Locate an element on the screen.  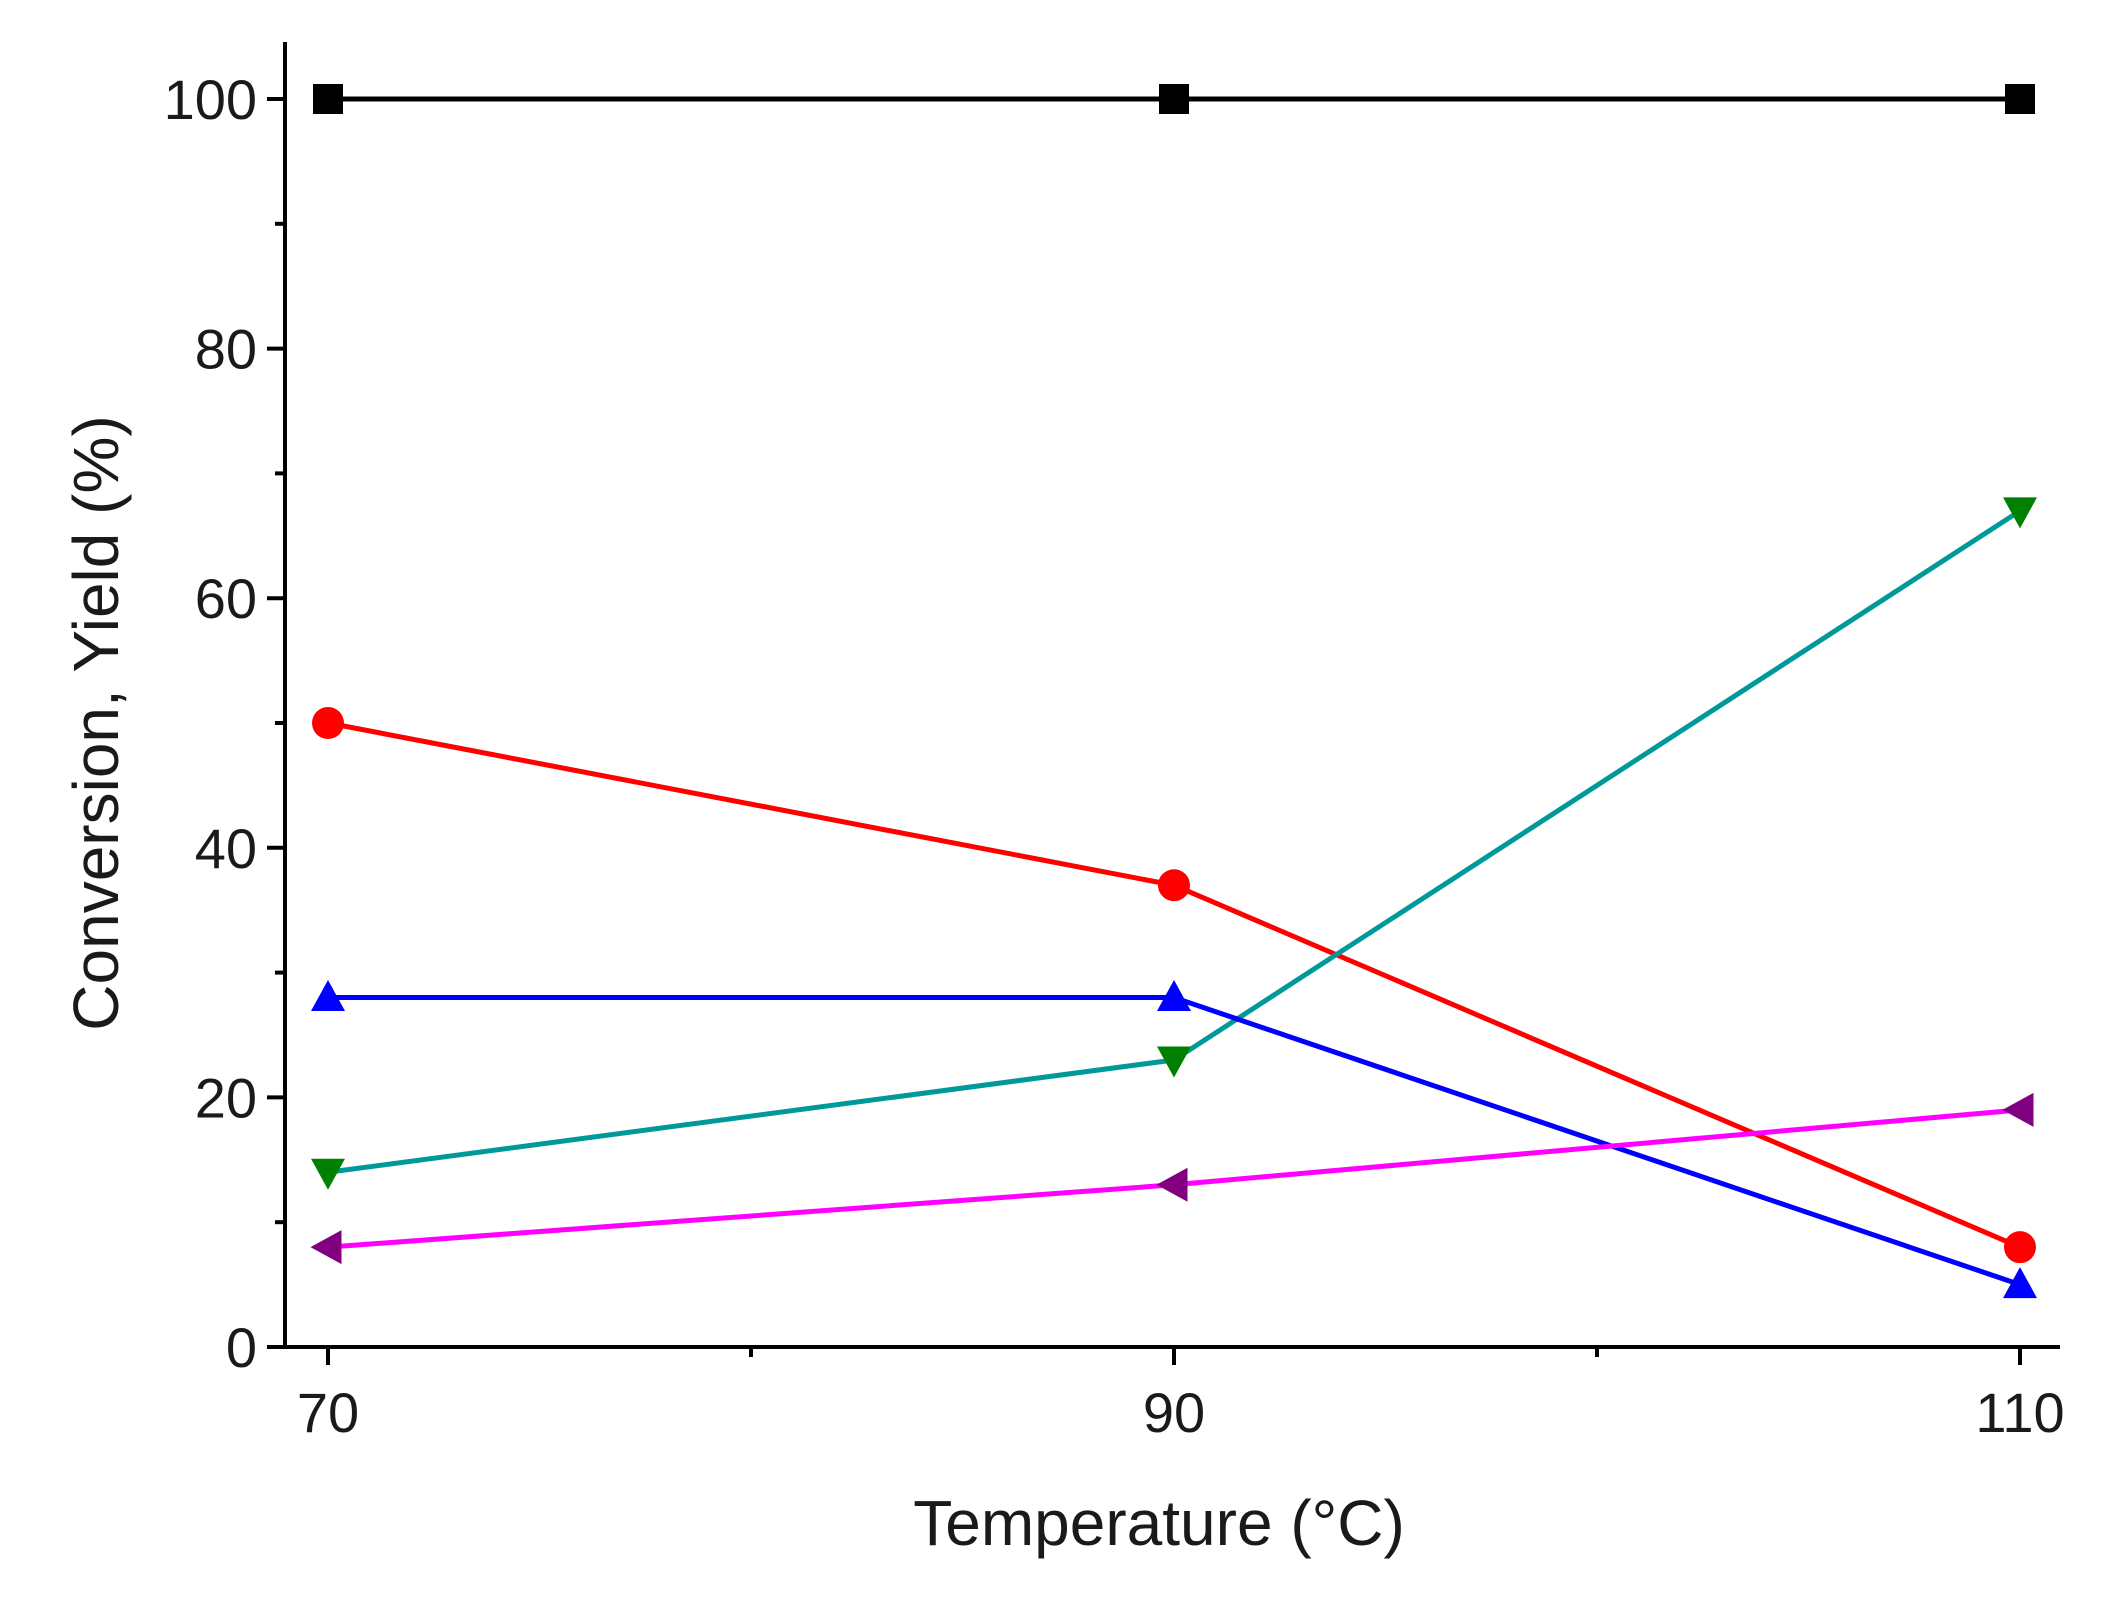
x-tick-label: 90 is located at coordinates (1174, 1412).